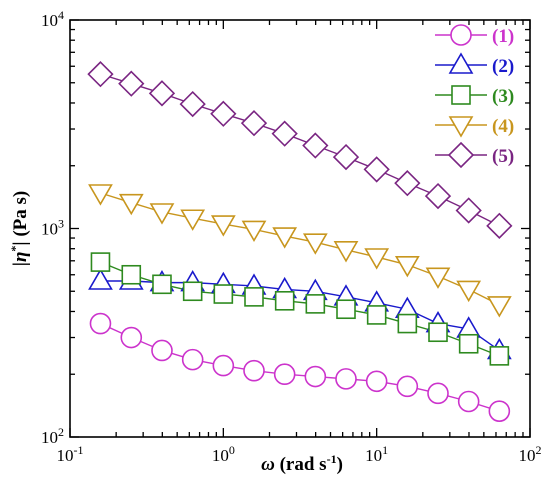 This screenshot has width=550, height=479. I want to click on x-tick-label: 10², so click(530, 454).